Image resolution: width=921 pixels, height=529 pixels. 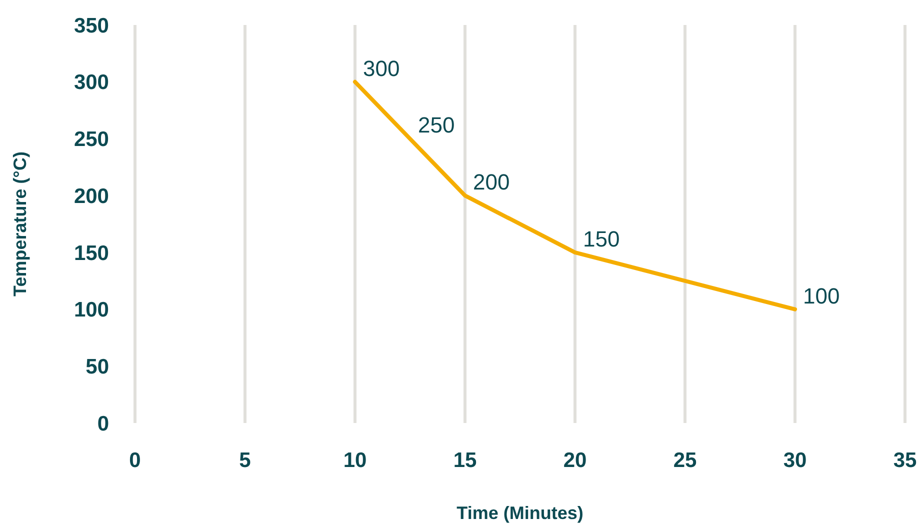 What do you see at coordinates (97, 366) in the screenshot?
I see `y-tick-label: 50` at bounding box center [97, 366].